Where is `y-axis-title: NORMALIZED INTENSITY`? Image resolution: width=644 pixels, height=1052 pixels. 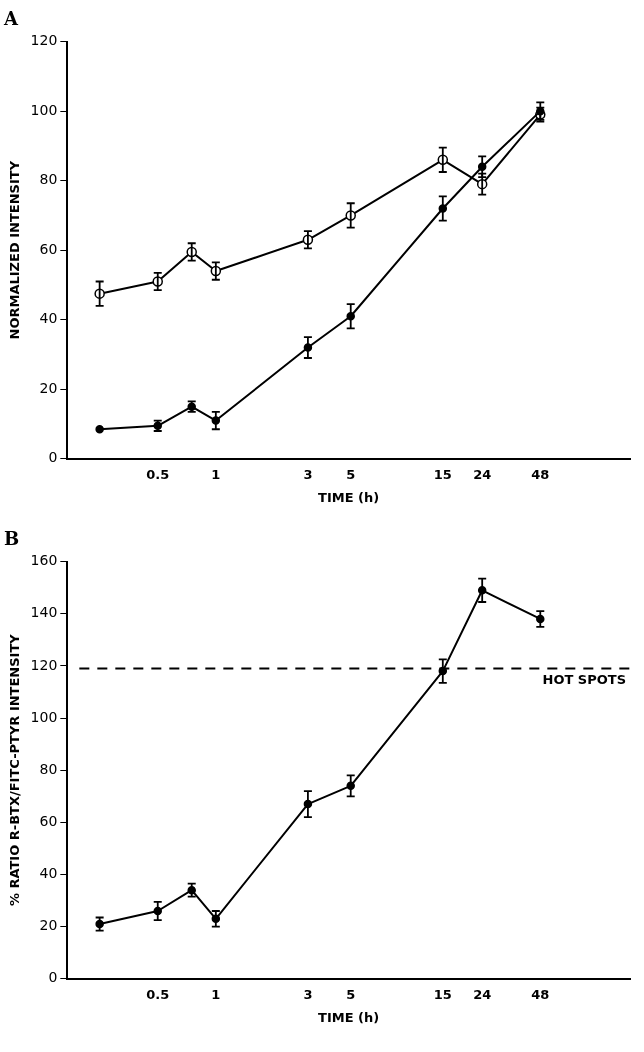
y-axis-title: NORMALIZED INTENSITY is located at coordinates (15, 250).